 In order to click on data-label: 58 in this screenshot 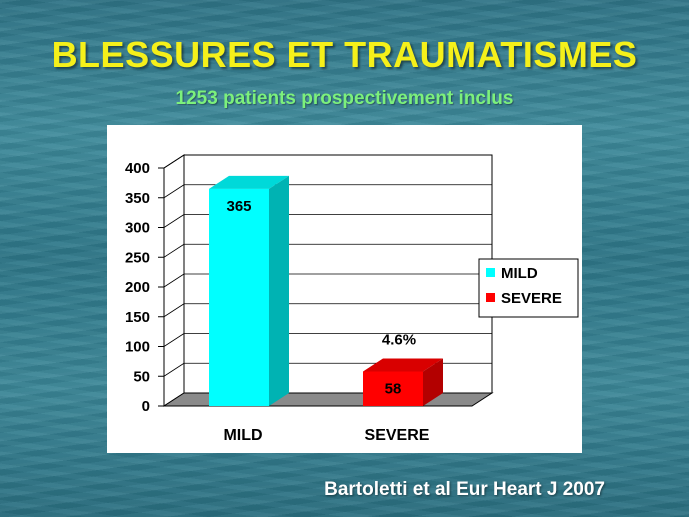, I will do `click(393, 388)`.